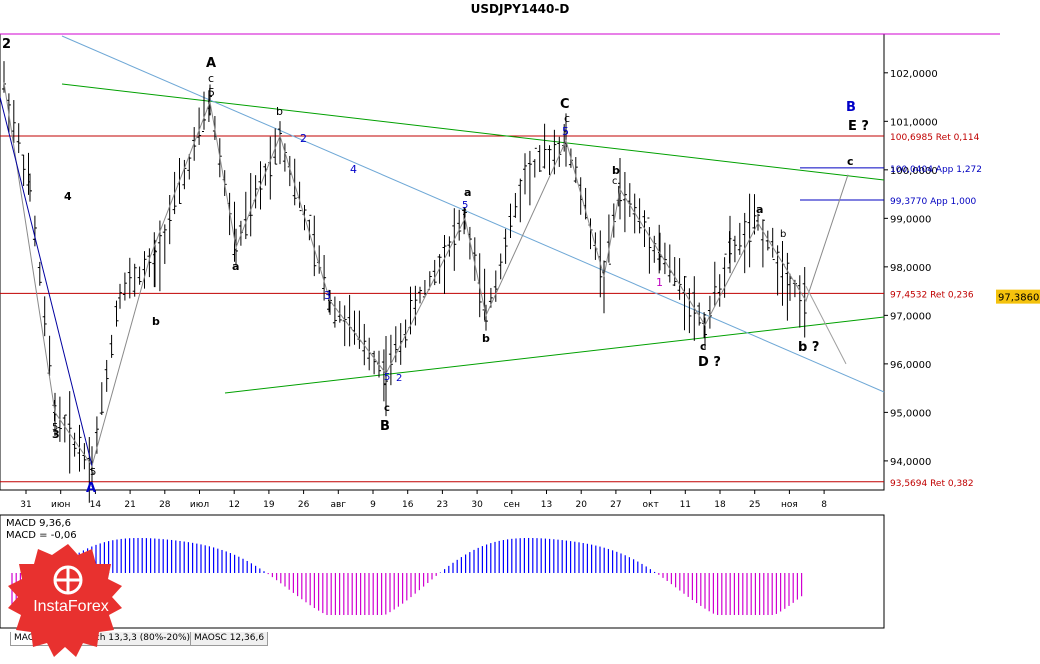 This screenshot has height=664, width=1040. What do you see at coordinates (56, 434) in the screenshot?
I see `wave-label-3: 3` at bounding box center [56, 434].